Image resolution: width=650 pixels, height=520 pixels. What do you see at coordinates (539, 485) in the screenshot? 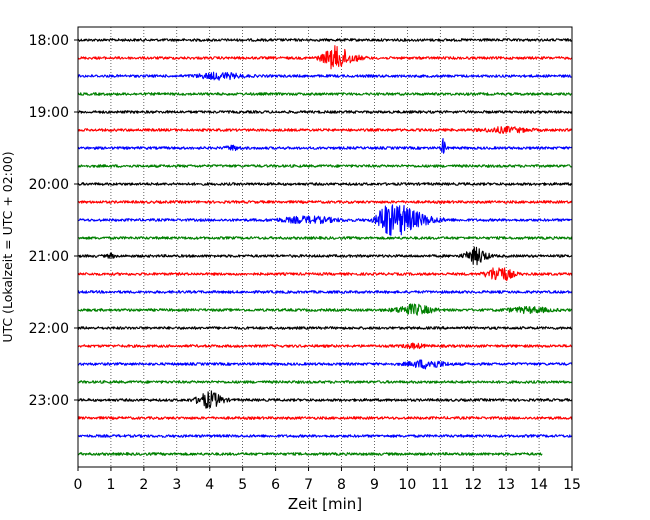
I see `x-tick-label: 14` at bounding box center [539, 485].